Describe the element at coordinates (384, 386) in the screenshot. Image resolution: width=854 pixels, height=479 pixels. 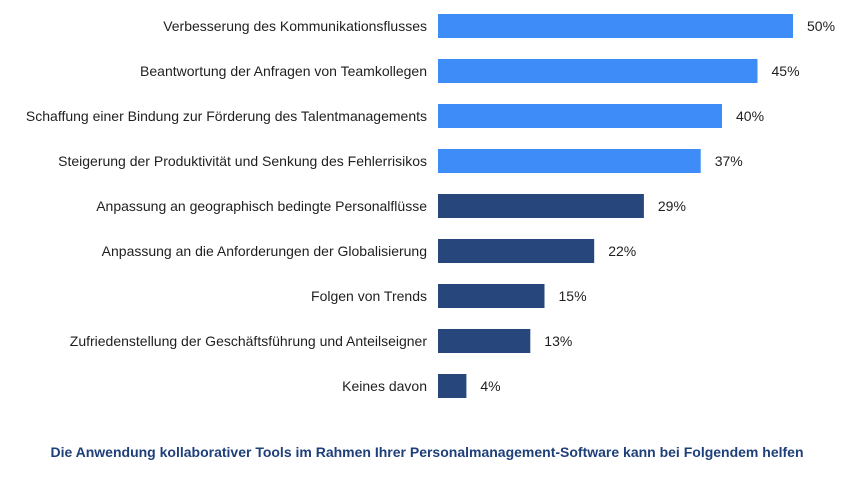
I see `category-label: Keines davon` at that location.